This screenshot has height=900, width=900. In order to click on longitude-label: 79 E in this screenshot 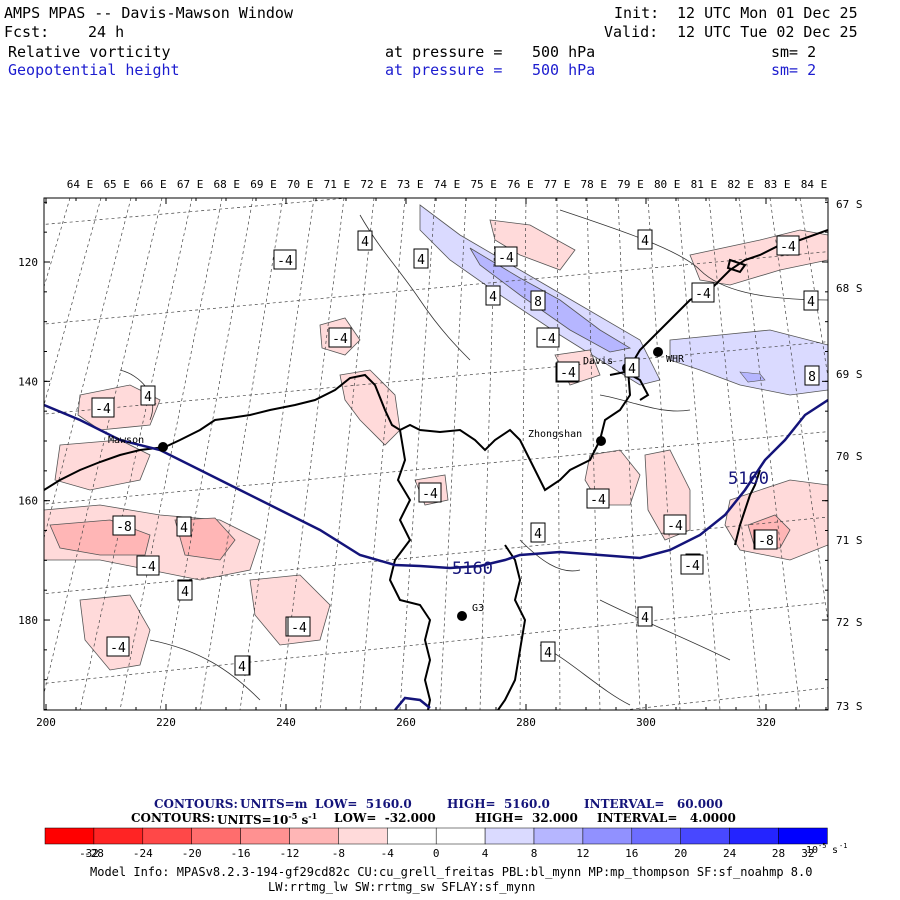, I will do `click(630, 184)`.